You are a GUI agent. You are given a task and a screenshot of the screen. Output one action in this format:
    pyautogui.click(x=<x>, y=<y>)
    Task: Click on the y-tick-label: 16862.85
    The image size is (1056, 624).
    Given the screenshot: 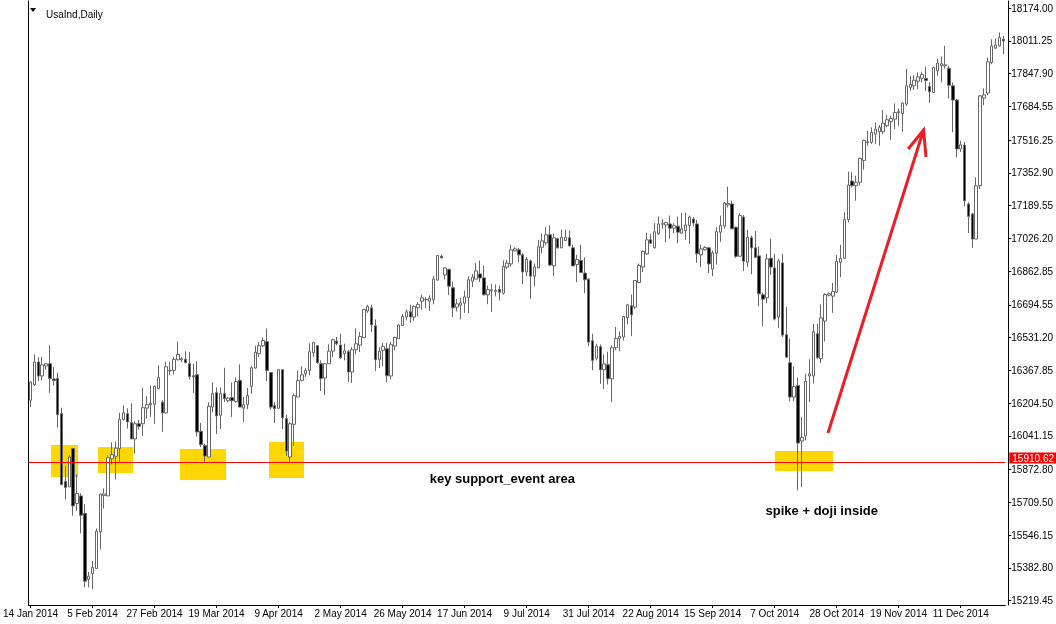 What is the action you would take?
    pyautogui.click(x=1032, y=271)
    